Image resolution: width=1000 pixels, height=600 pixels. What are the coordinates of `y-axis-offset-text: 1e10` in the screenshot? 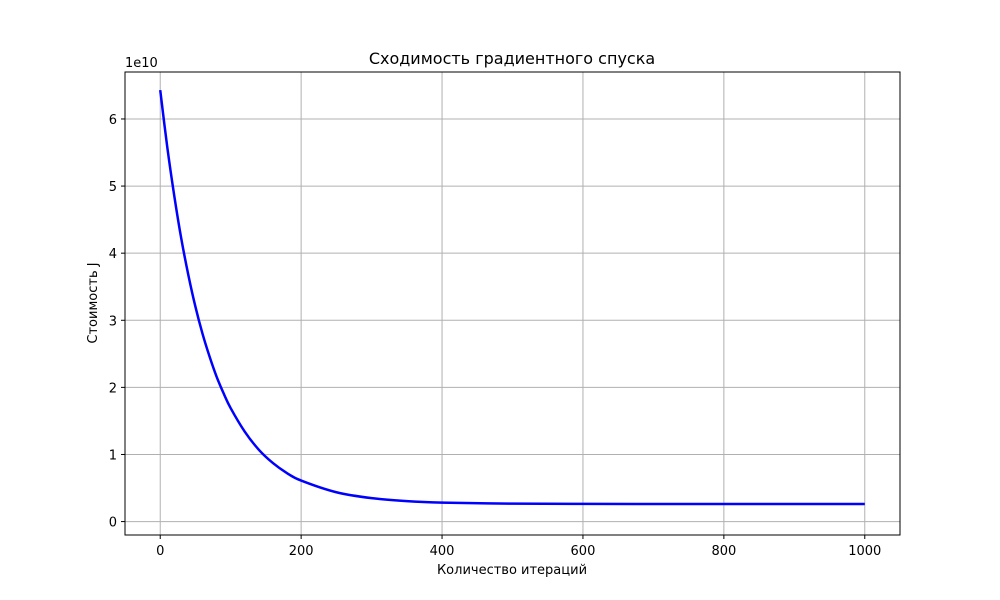 It's located at (141, 63).